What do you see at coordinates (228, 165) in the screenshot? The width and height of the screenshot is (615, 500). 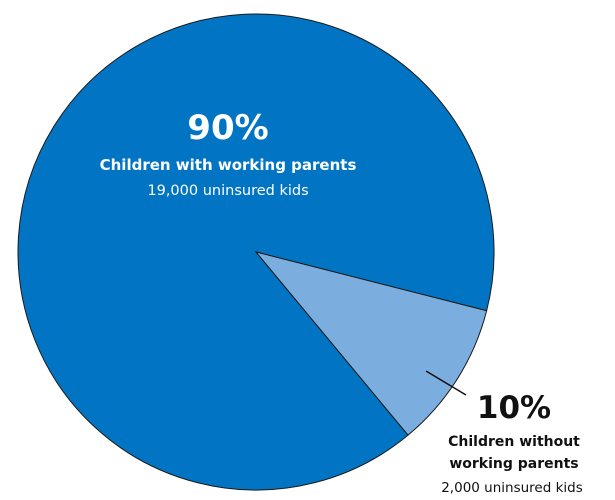 I see `slice-90-category-label: Children with working parents` at bounding box center [228, 165].